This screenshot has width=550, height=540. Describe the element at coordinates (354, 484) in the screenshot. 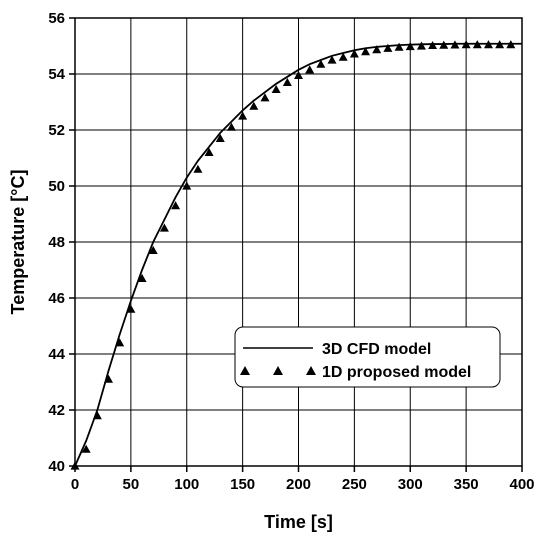

I see `x-tick-label: 250` at that location.